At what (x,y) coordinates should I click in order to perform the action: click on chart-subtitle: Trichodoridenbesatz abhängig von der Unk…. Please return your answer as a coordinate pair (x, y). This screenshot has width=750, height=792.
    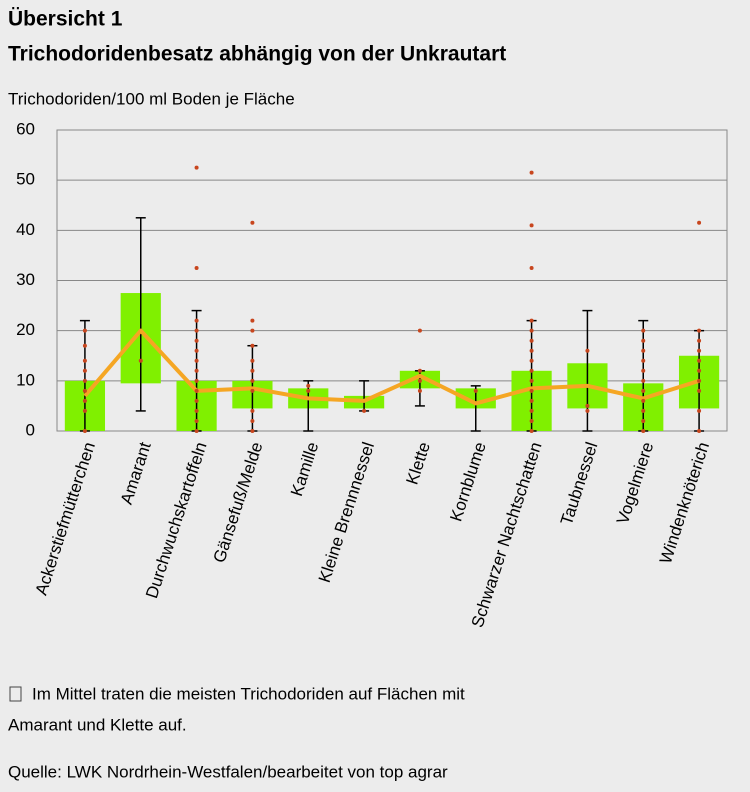
    Looking at the image, I should click on (257, 54).